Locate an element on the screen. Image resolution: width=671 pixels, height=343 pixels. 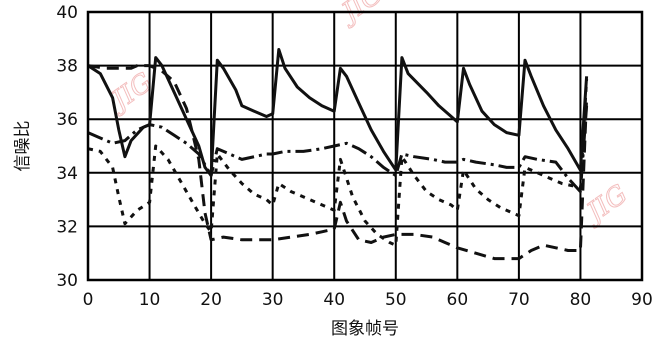
y-axis-label: 信噪比 is located at coordinates (23, 146).